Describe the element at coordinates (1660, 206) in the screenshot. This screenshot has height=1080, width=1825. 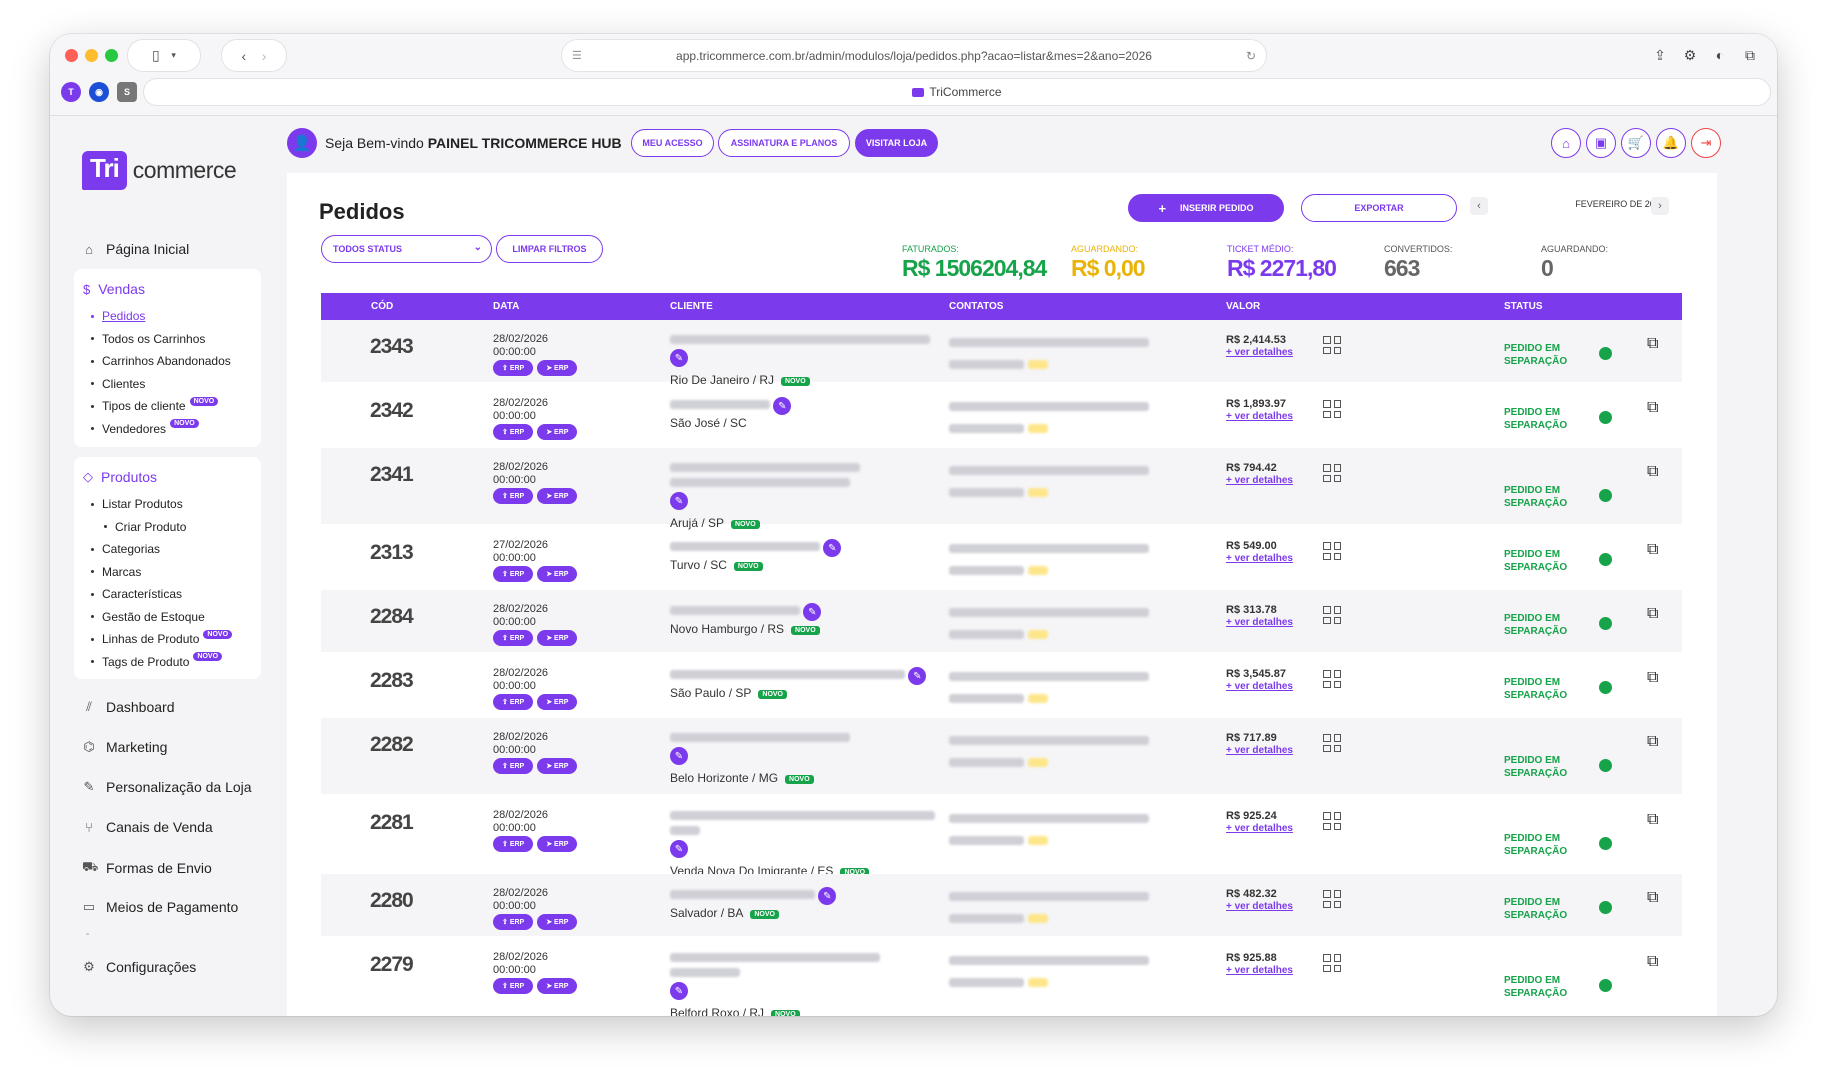
I see `next-month-button: ›` at that location.